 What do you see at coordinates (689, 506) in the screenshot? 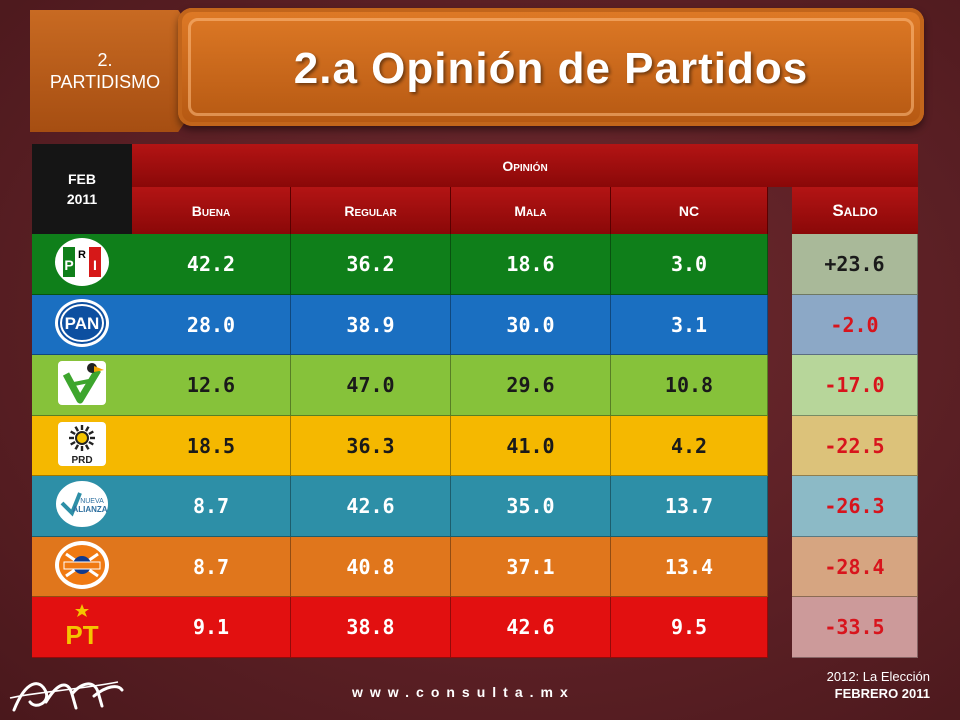
I see `cell-nc: 13.7` at bounding box center [689, 506].